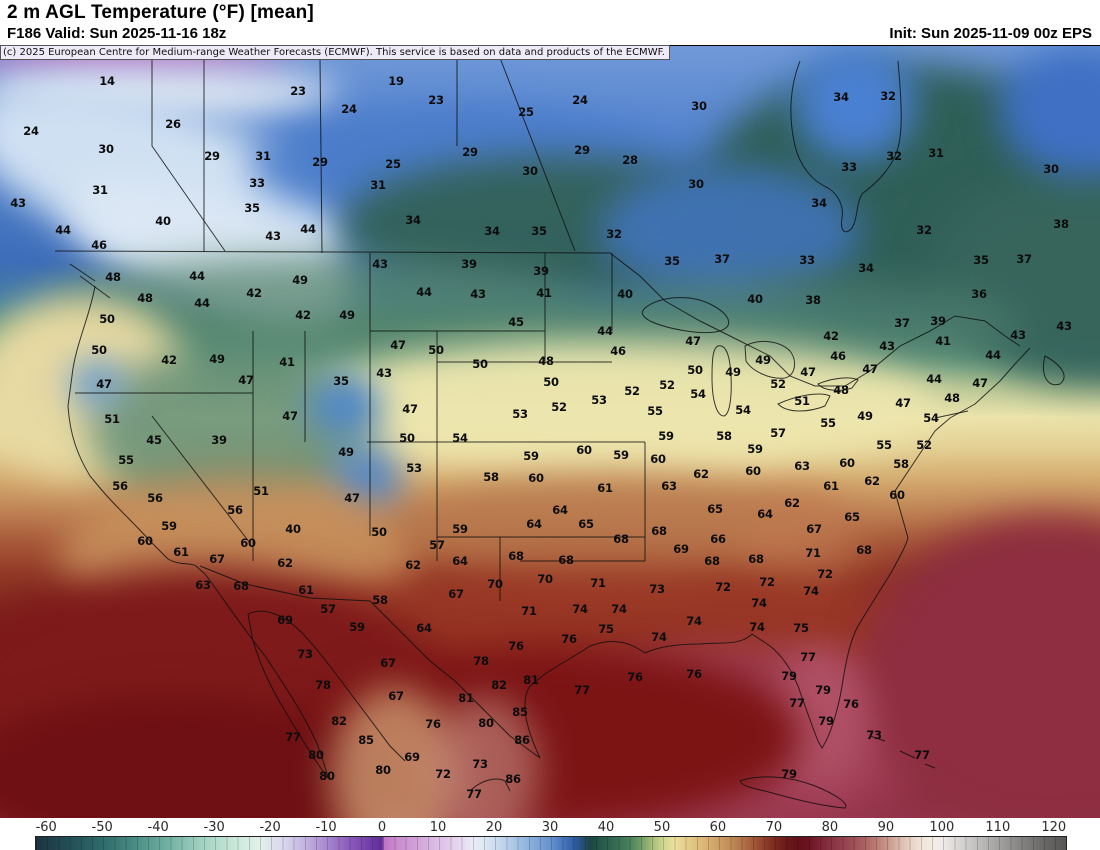  Describe the element at coordinates (370, 662) in the screenshot. I see `mexico-border-rio-grande` at that location.